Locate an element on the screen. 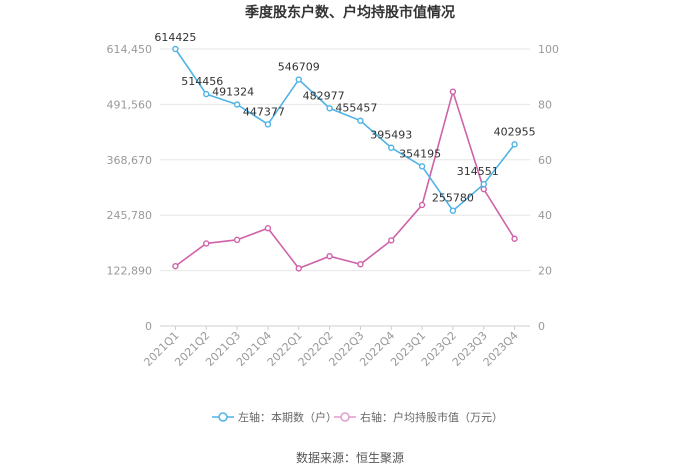 The width and height of the screenshot is (700, 473). right-tick-label: 40 is located at coordinates (545, 215).